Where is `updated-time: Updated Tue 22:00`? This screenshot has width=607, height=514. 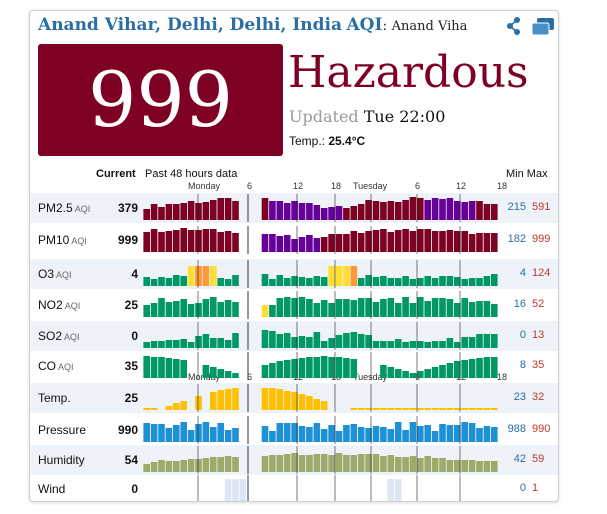
updated-time: Updated Tue 22:00 is located at coordinates (367, 116).